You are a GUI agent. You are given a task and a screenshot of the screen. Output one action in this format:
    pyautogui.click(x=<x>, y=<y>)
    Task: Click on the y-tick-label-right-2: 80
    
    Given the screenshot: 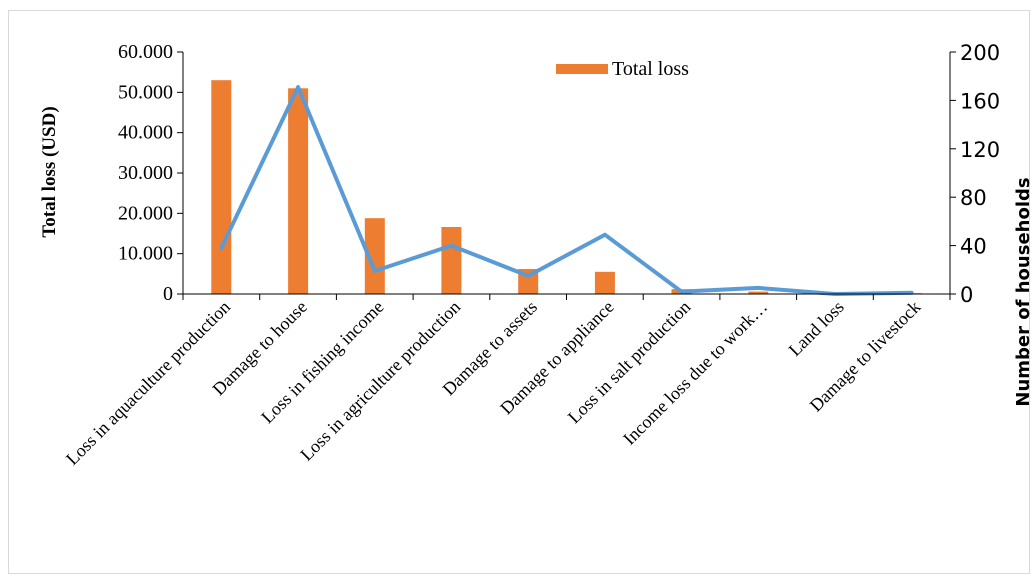 What is the action you would take?
    pyautogui.click(x=973, y=198)
    